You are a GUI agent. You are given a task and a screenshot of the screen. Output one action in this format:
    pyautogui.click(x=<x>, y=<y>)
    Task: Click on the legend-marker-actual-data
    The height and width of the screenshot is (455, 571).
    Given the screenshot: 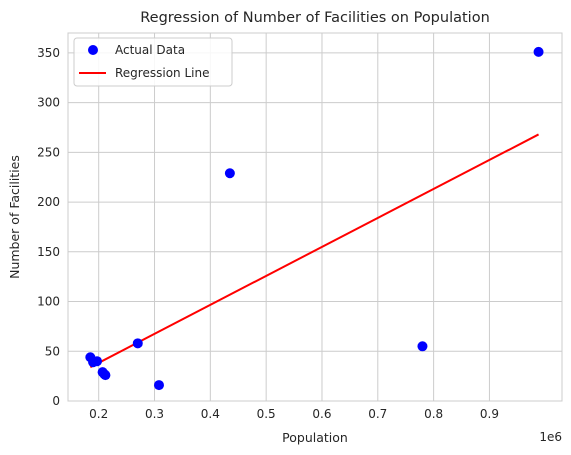 What is the action you would take?
    pyautogui.click(x=93, y=50)
    